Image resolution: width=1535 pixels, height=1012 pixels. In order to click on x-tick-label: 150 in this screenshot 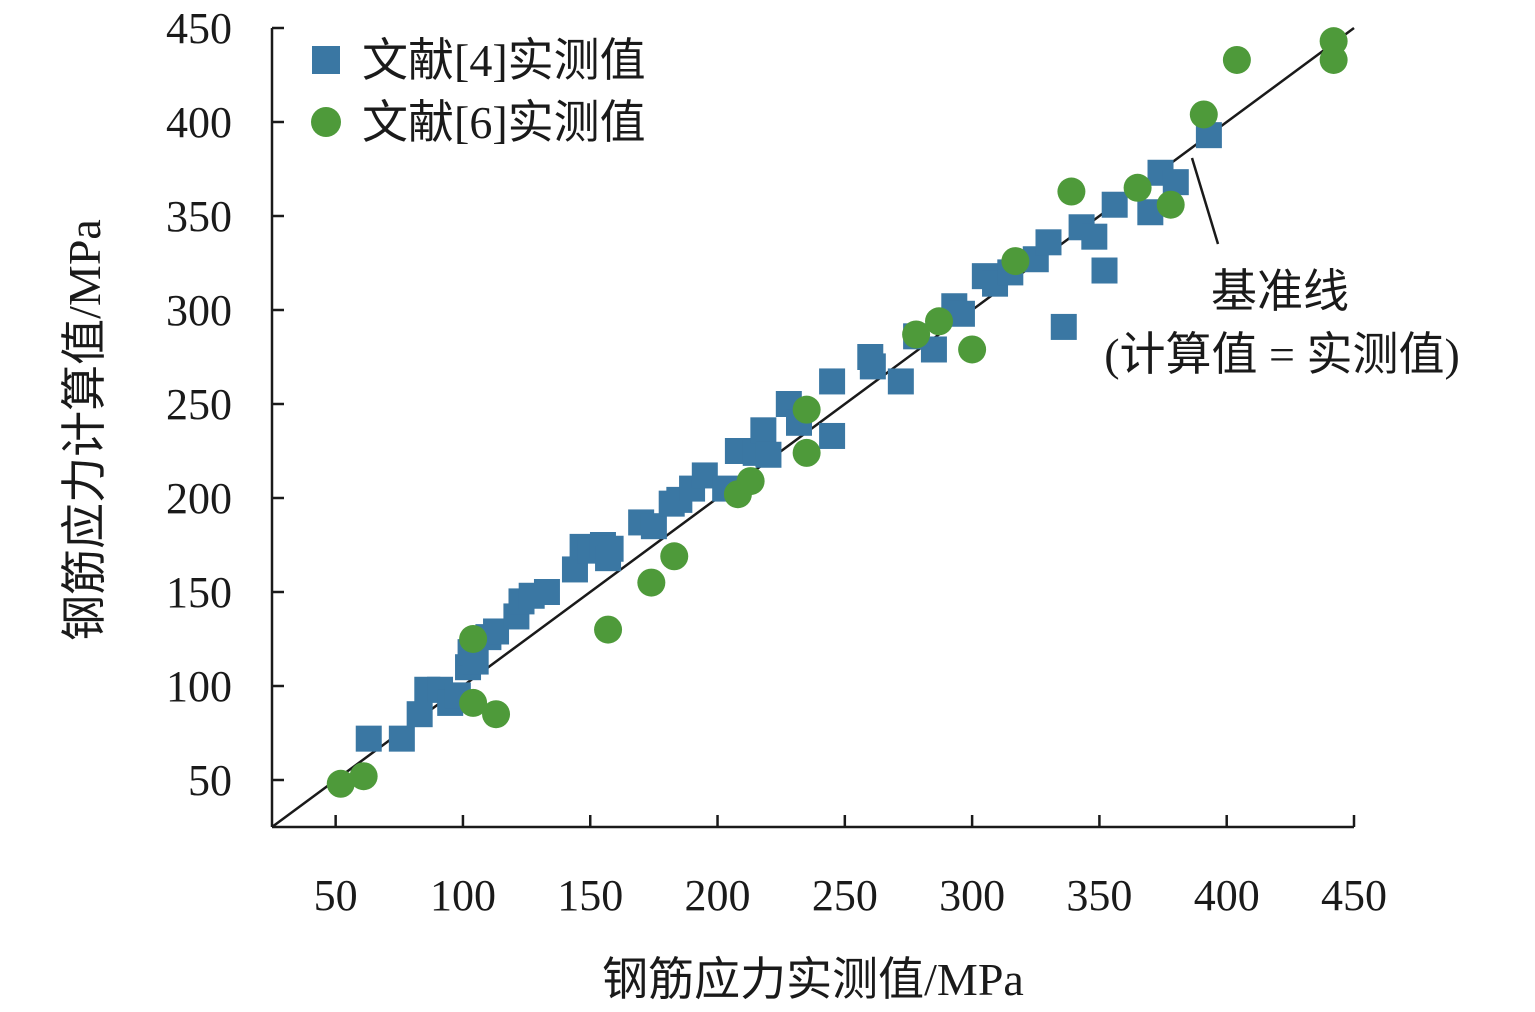, I will do `click(590, 895)`.